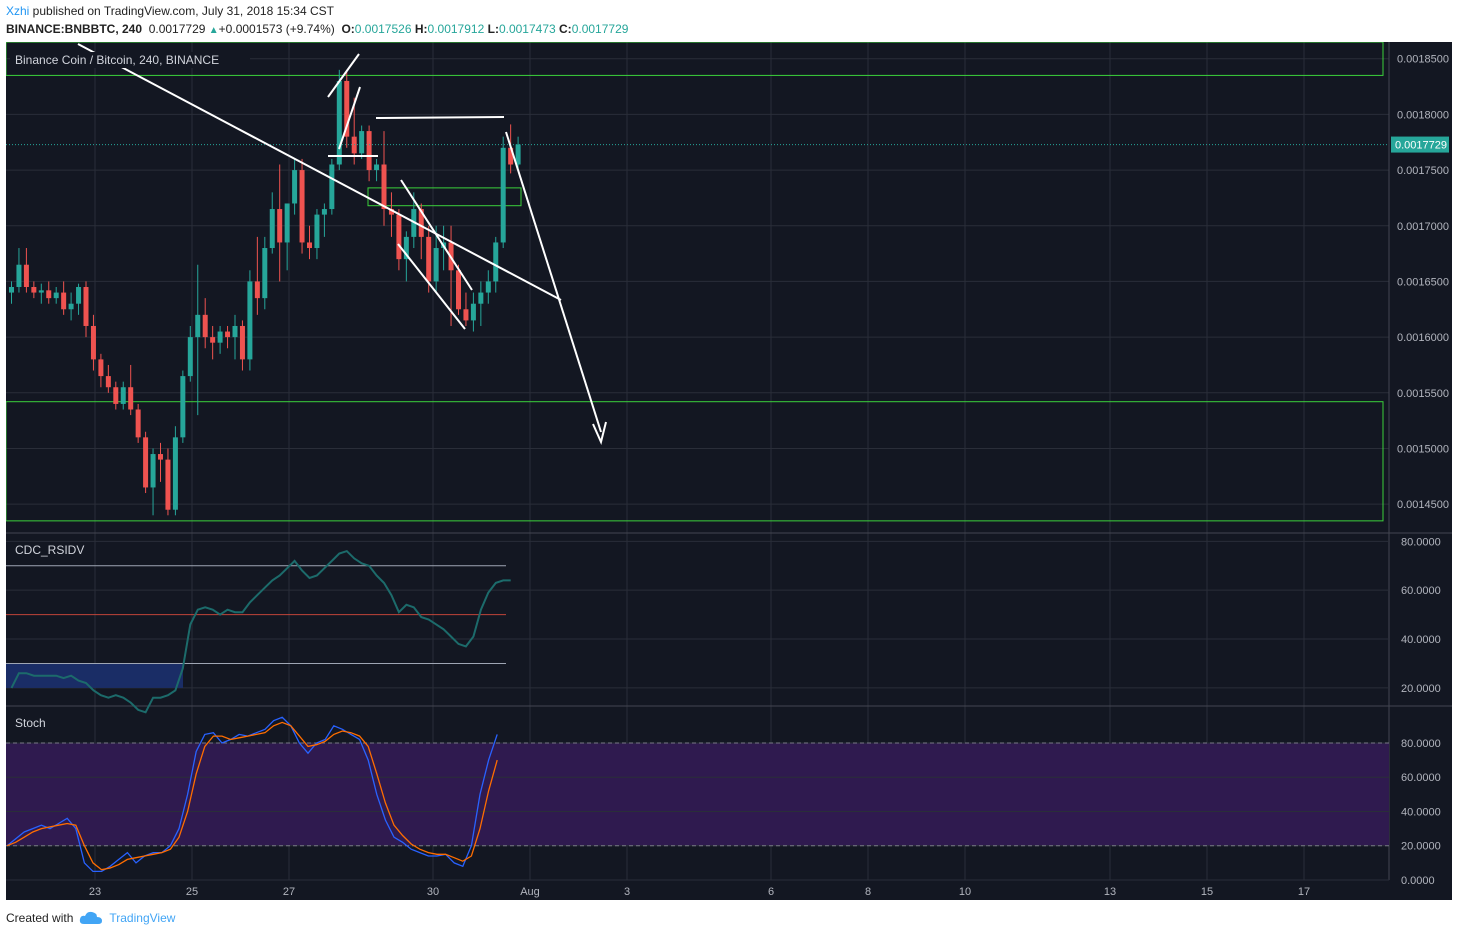  Describe the element at coordinates (1418, 881) in the screenshot. I see `y-tick-label: 0.0000` at that location.